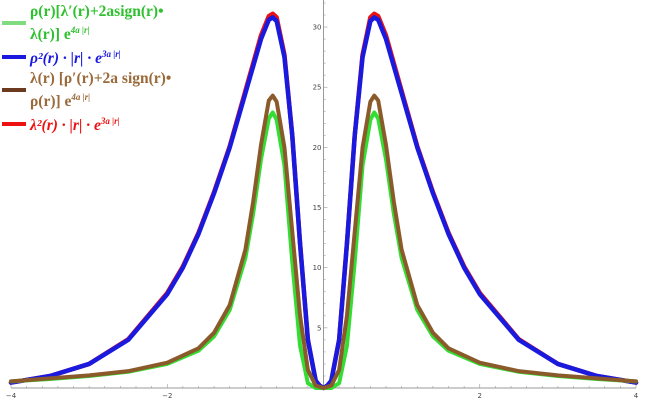 The height and width of the screenshot is (402, 649). Describe the element at coordinates (317, 208) in the screenshot. I see `y-tick-label: 15` at that location.